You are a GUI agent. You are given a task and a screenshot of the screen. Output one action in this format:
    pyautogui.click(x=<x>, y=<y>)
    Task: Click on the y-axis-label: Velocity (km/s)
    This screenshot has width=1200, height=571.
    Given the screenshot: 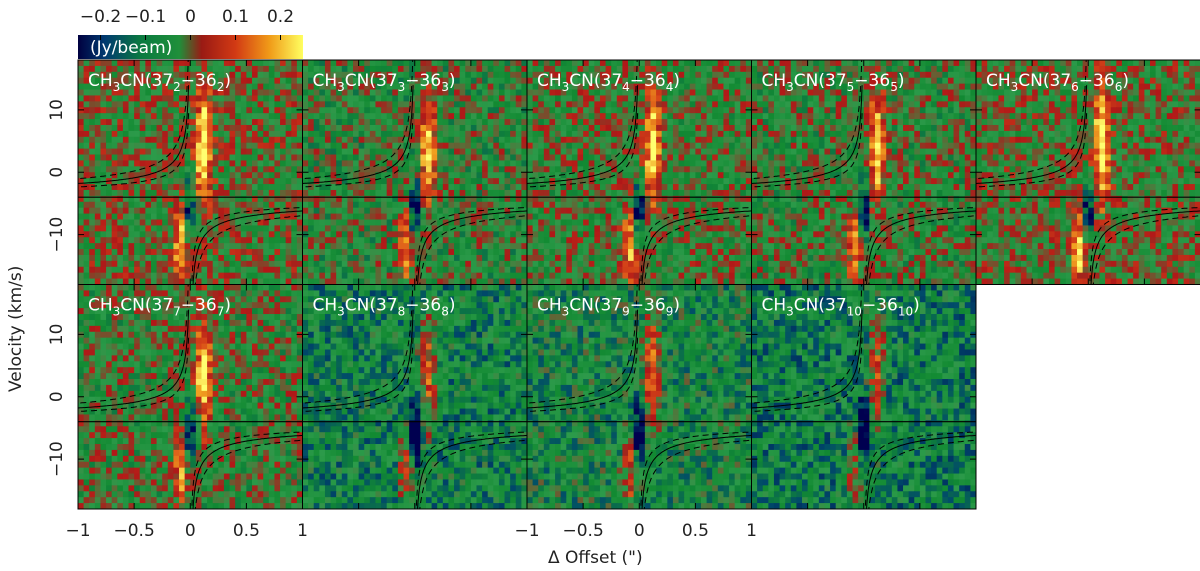 What is the action you would take?
    pyautogui.click(x=16, y=329)
    